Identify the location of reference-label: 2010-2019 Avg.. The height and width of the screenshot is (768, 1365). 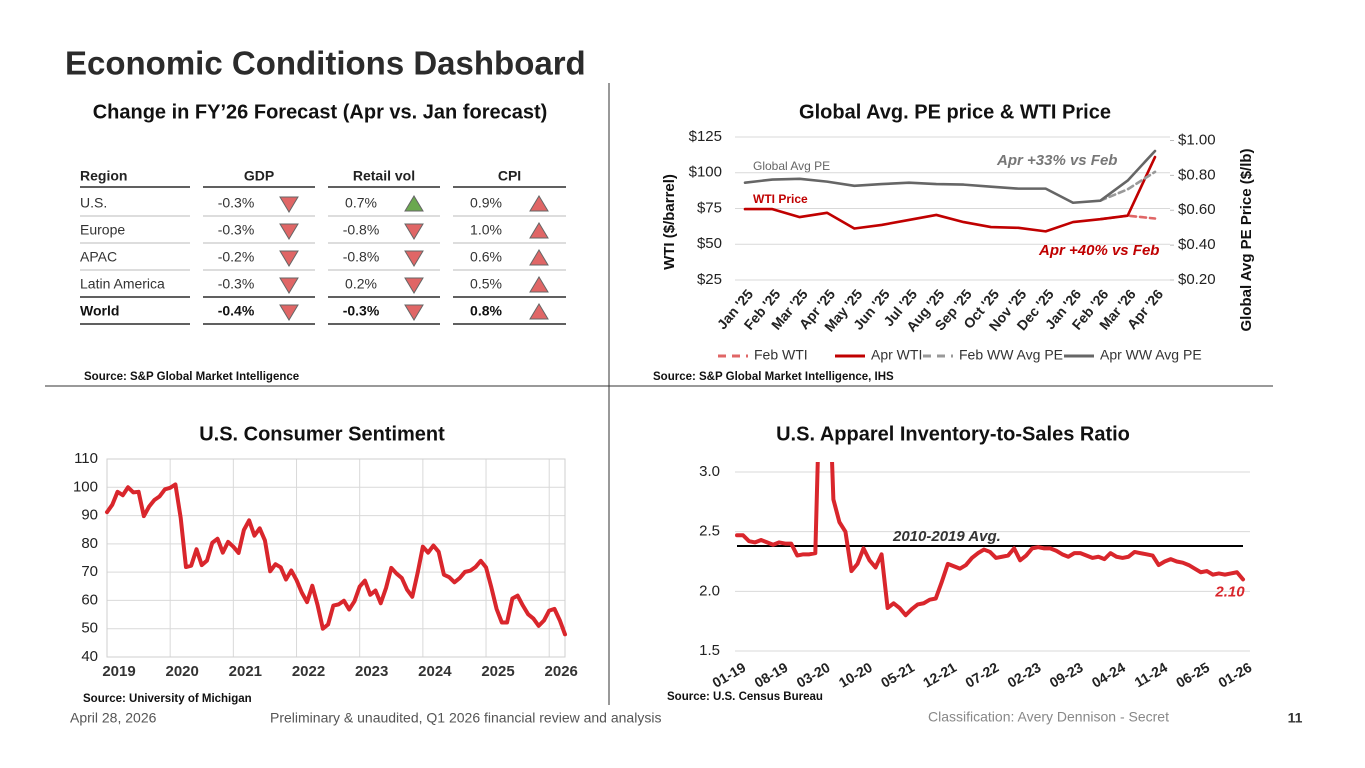
(946, 536).